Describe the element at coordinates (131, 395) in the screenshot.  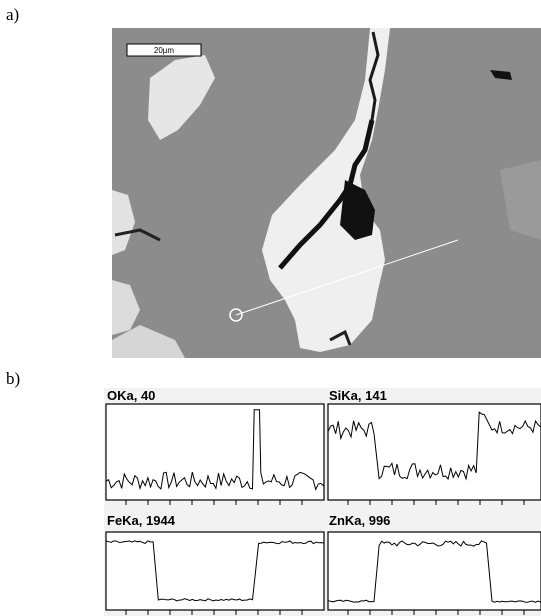
I see `plot-title: OKa, 40` at that location.